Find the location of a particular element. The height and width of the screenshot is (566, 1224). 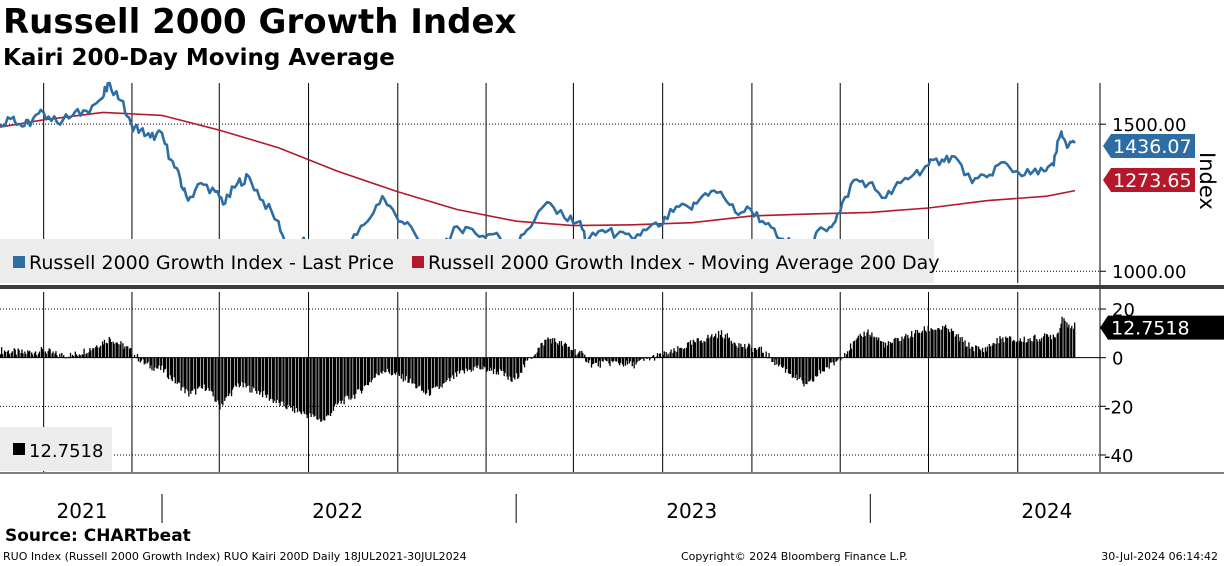

top-y-tick-label: 1500.00 is located at coordinates (1149, 125).